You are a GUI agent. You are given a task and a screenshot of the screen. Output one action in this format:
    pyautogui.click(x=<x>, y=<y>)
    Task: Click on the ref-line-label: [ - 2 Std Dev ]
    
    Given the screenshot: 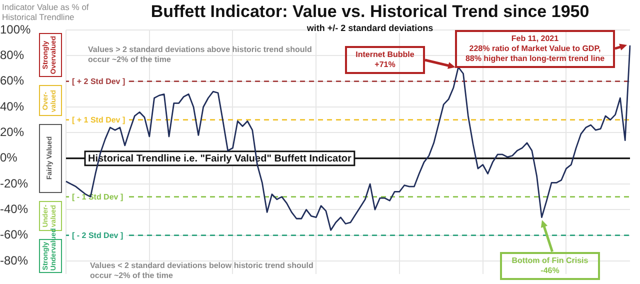 What is the action you would take?
    pyautogui.click(x=98, y=235)
    